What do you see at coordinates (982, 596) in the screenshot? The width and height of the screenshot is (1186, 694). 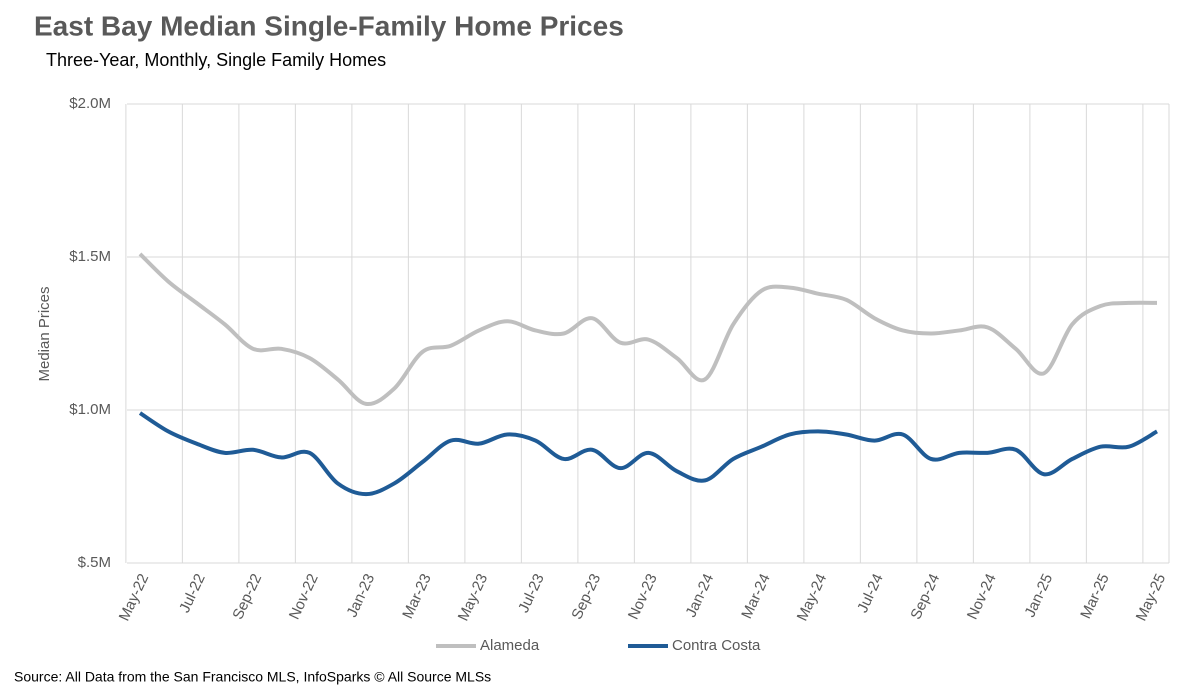 I see `x-tick-label: Nov-24` at bounding box center [982, 596].